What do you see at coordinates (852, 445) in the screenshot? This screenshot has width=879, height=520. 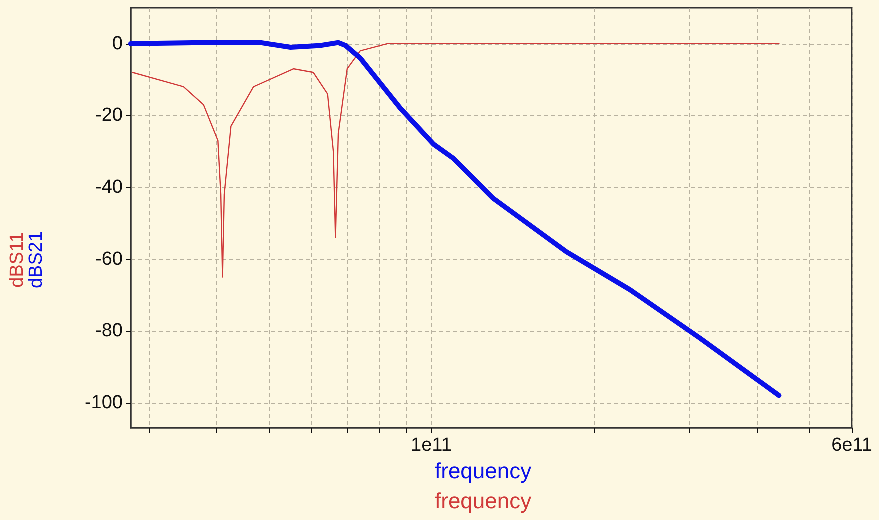 I see `x-tick-label: 6e11` at bounding box center [852, 445].